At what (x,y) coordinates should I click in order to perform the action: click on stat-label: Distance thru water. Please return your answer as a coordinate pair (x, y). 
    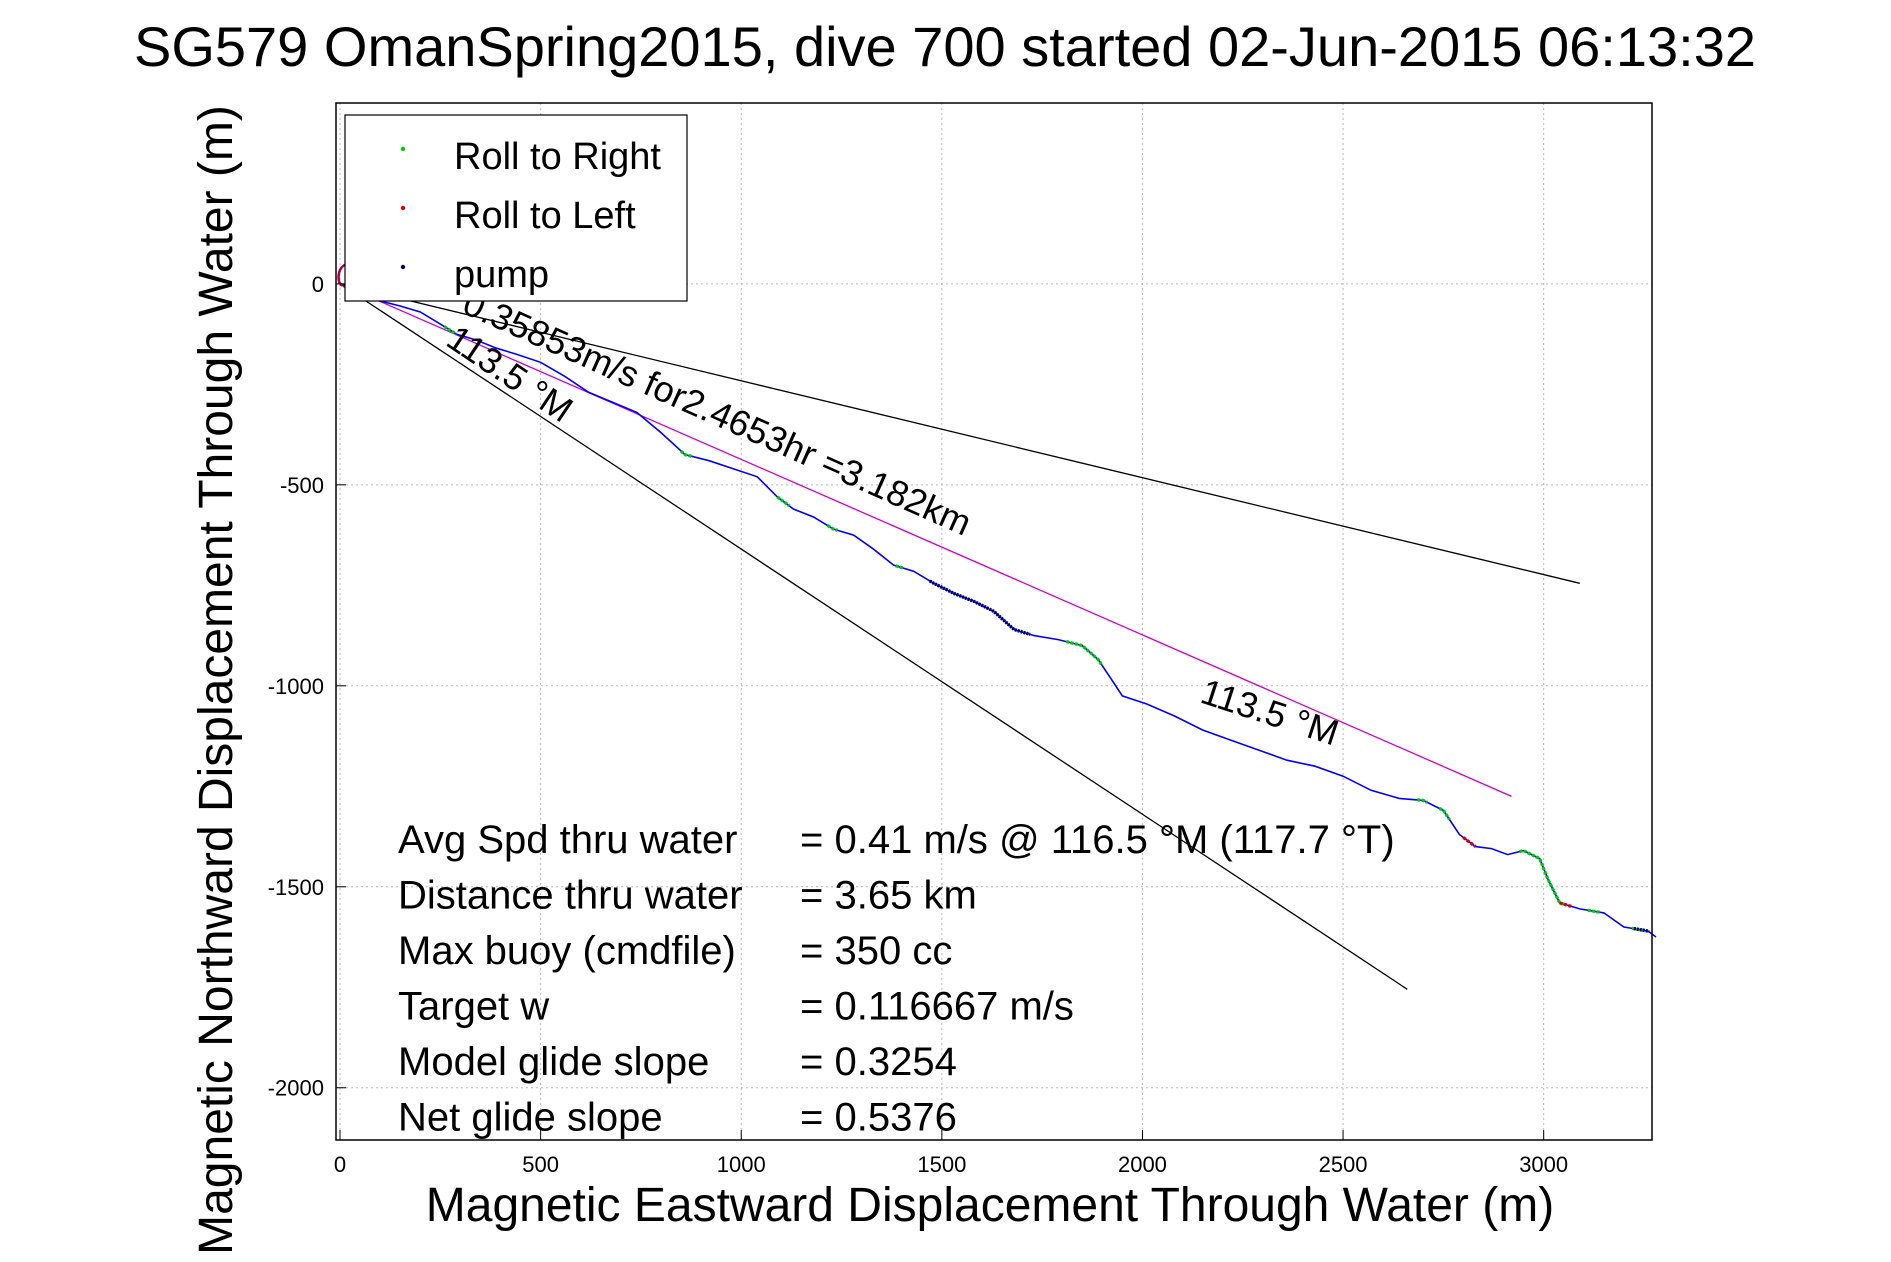
    Looking at the image, I should click on (570, 896).